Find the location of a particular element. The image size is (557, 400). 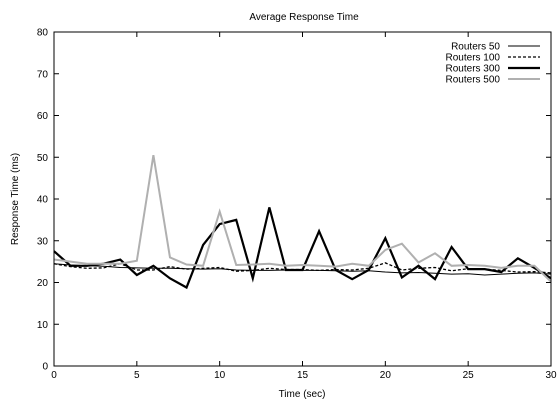

y-tick-label: 0 is located at coordinates (45, 367).